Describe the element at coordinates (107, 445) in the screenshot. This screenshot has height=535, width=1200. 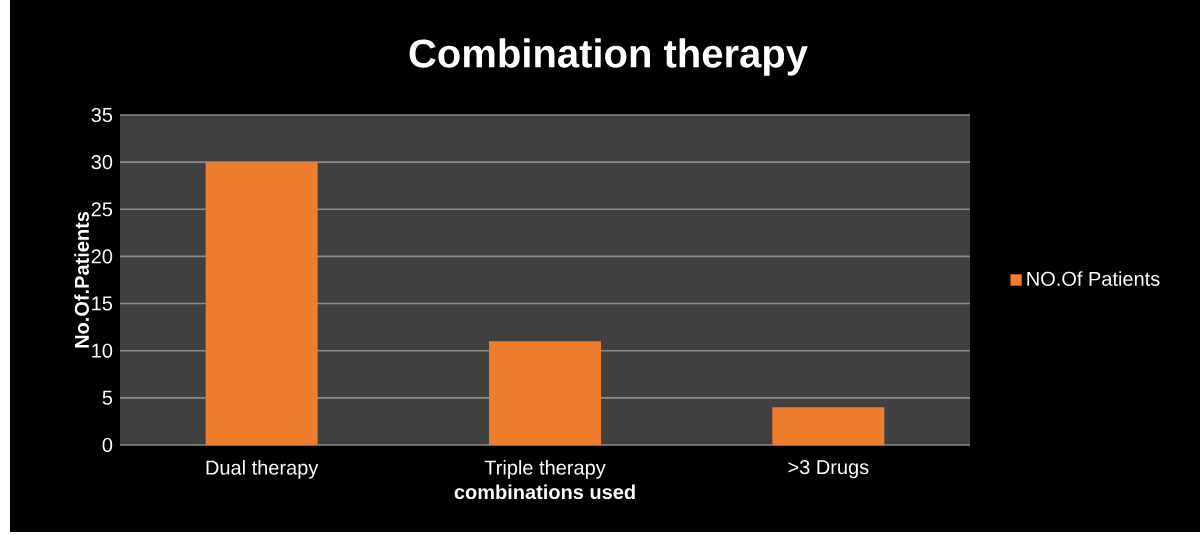
I see `y-tick-label: 0` at that location.